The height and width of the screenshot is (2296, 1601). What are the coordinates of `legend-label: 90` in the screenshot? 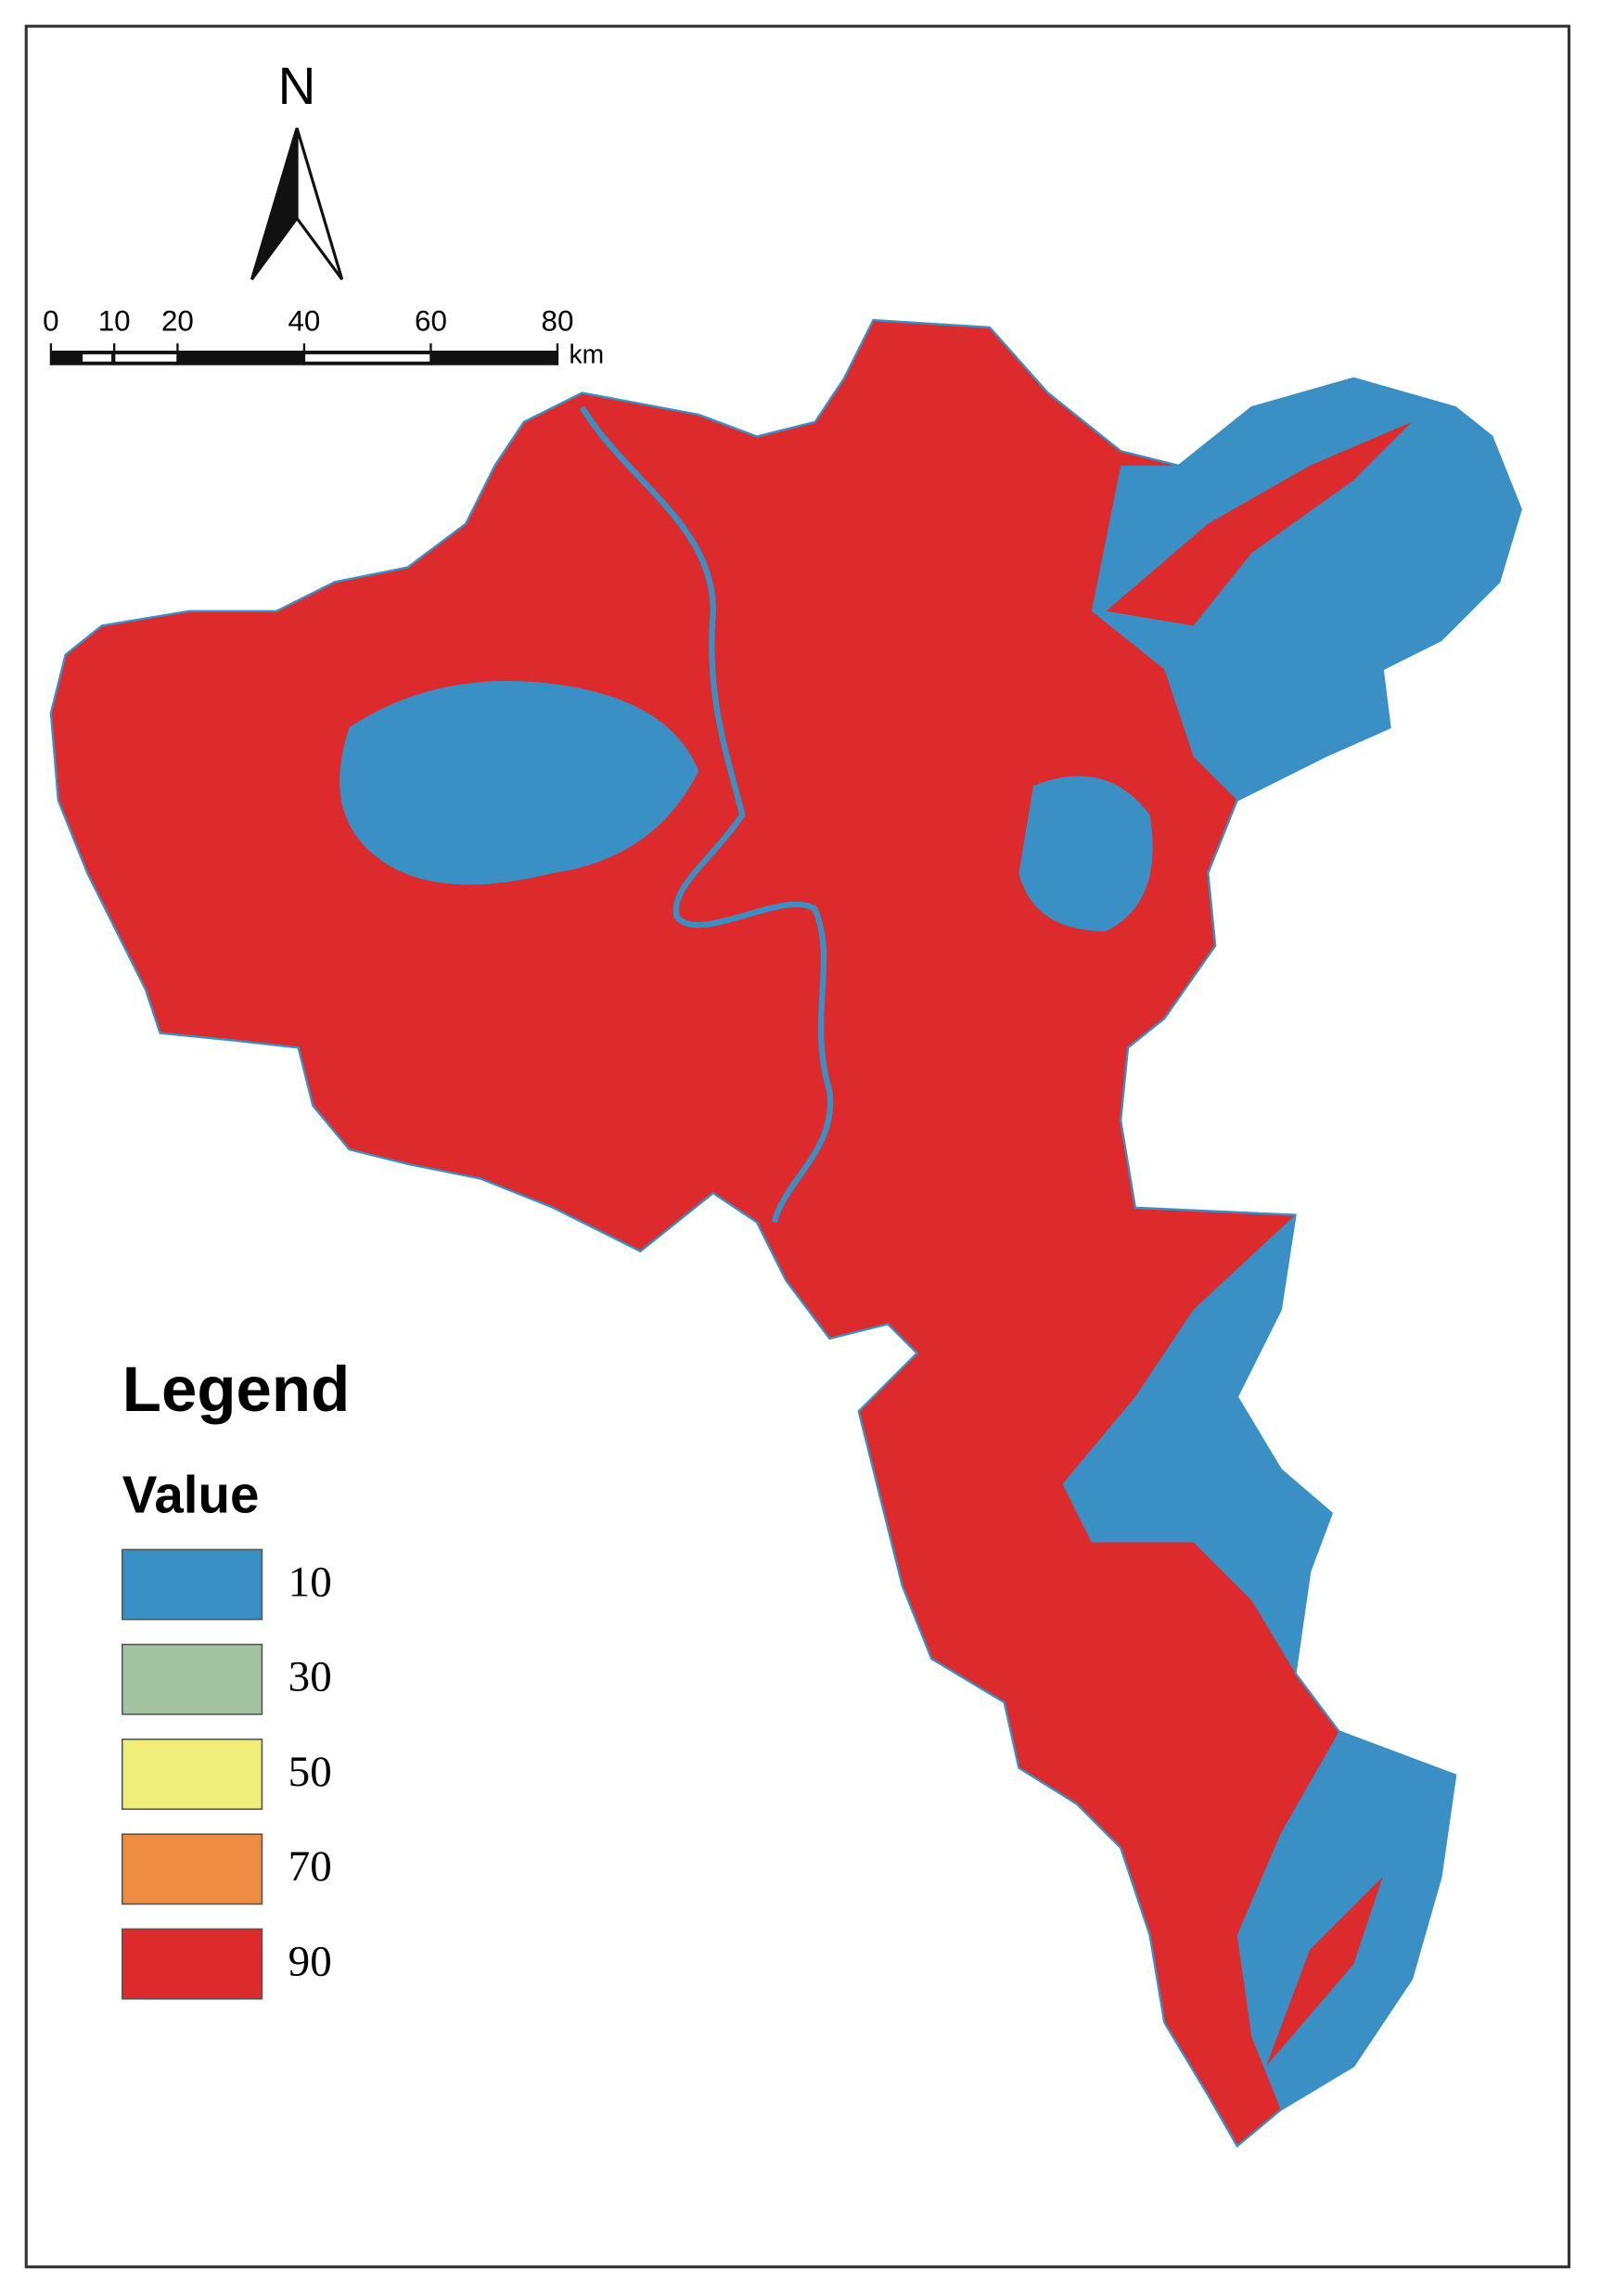 It's located at (310, 1961).